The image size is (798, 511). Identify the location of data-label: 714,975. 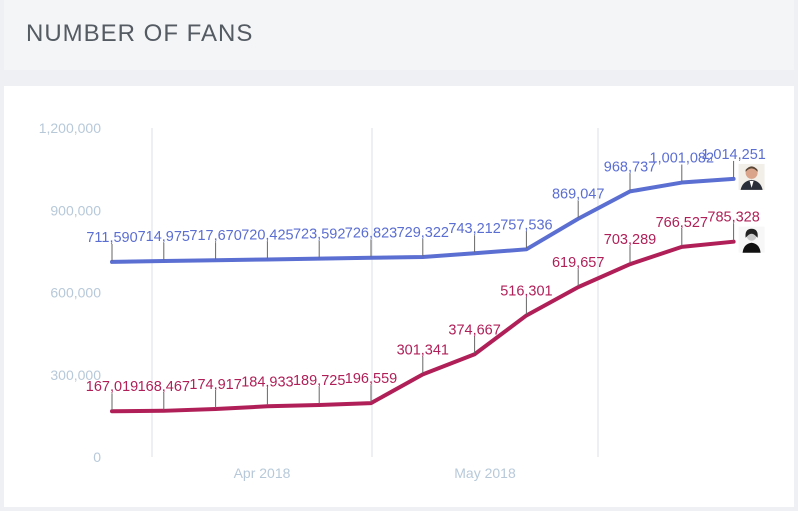
(164, 237).